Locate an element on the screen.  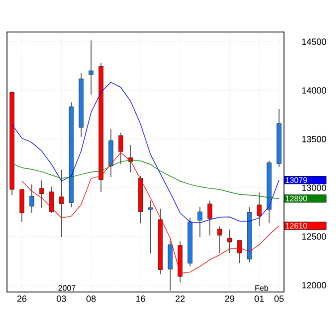
x-tick-label: 03 is located at coordinates (61, 299).